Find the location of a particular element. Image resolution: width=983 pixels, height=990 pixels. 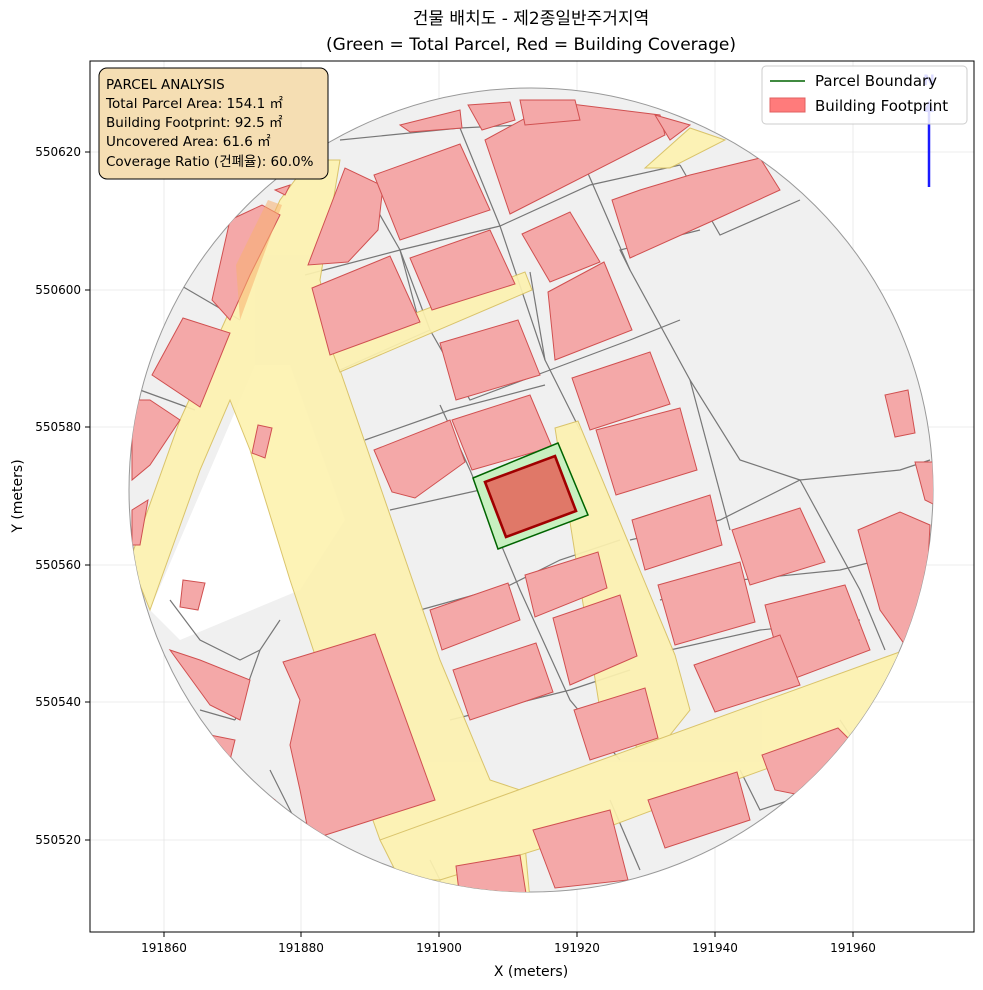

x-tick-label: 191940 is located at coordinates (715, 948).